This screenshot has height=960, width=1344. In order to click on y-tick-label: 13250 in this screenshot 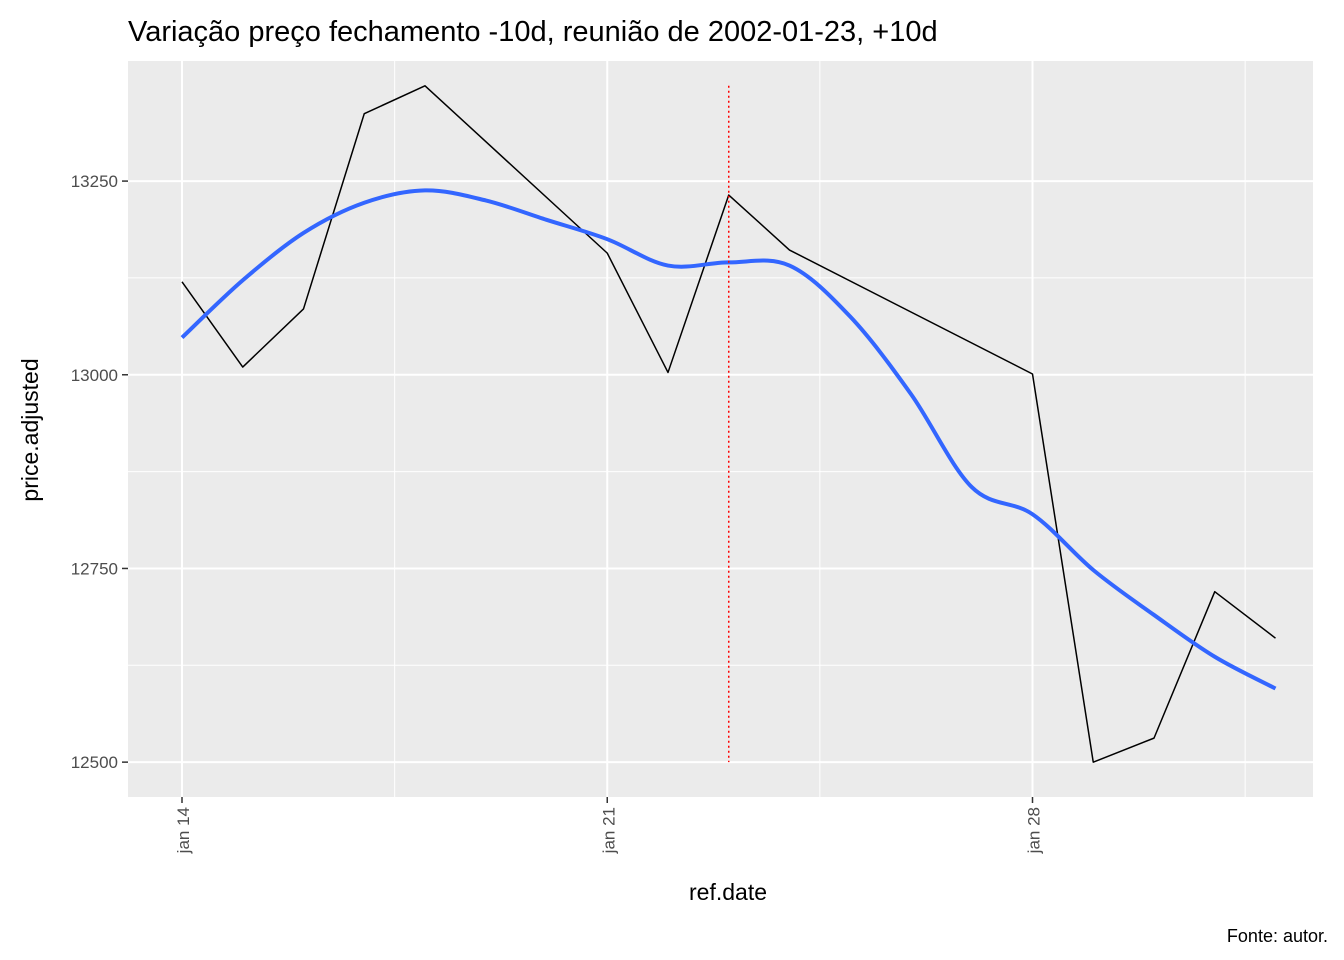, I will do `click(94, 181)`.